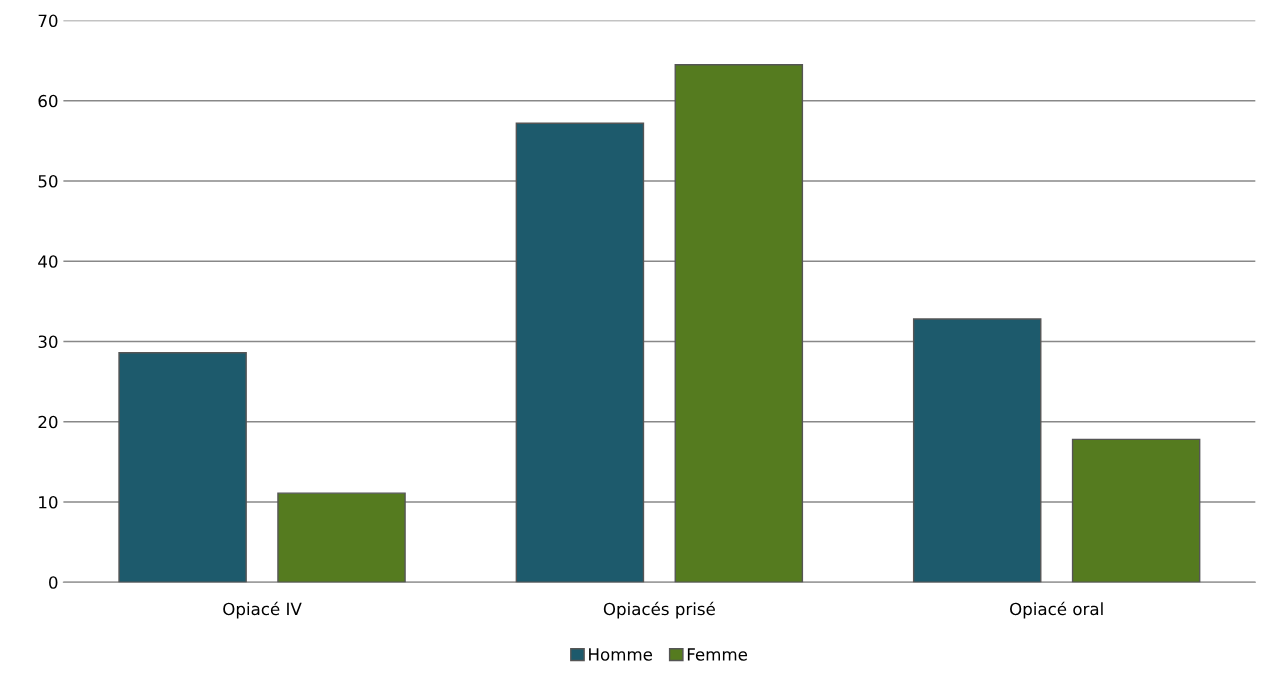 Image resolution: width=1268 pixels, height=685 pixels. What do you see at coordinates (48, 181) in the screenshot?
I see `y-tick-label: 50` at bounding box center [48, 181].